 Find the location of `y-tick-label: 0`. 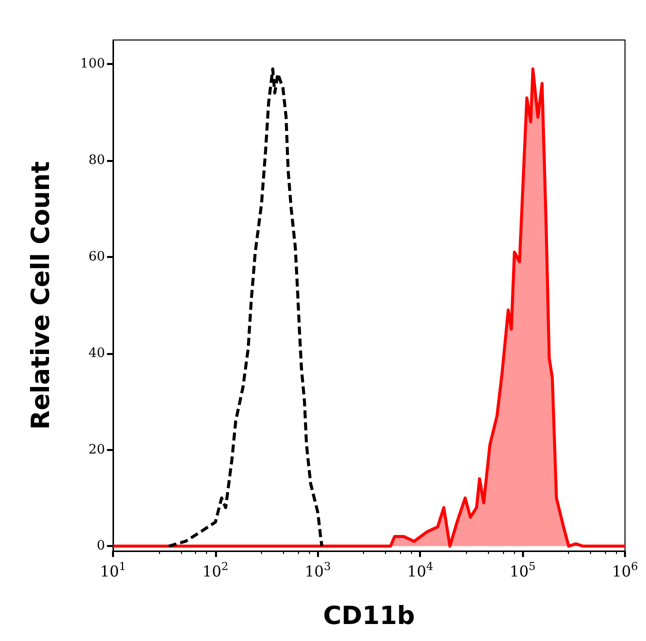

y-tick-label: 0 is located at coordinates (100, 546).